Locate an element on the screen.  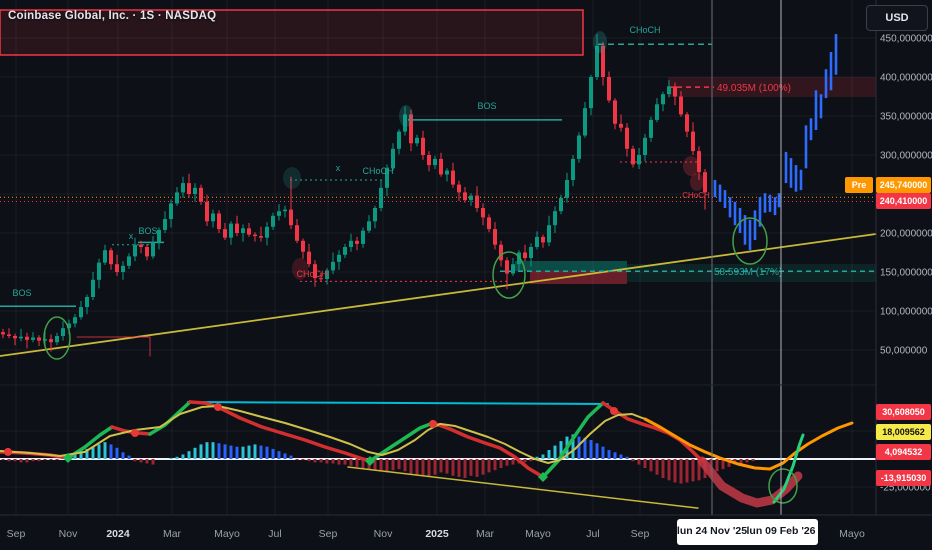
premarket-badge: Pre is located at coordinates (859, 185).